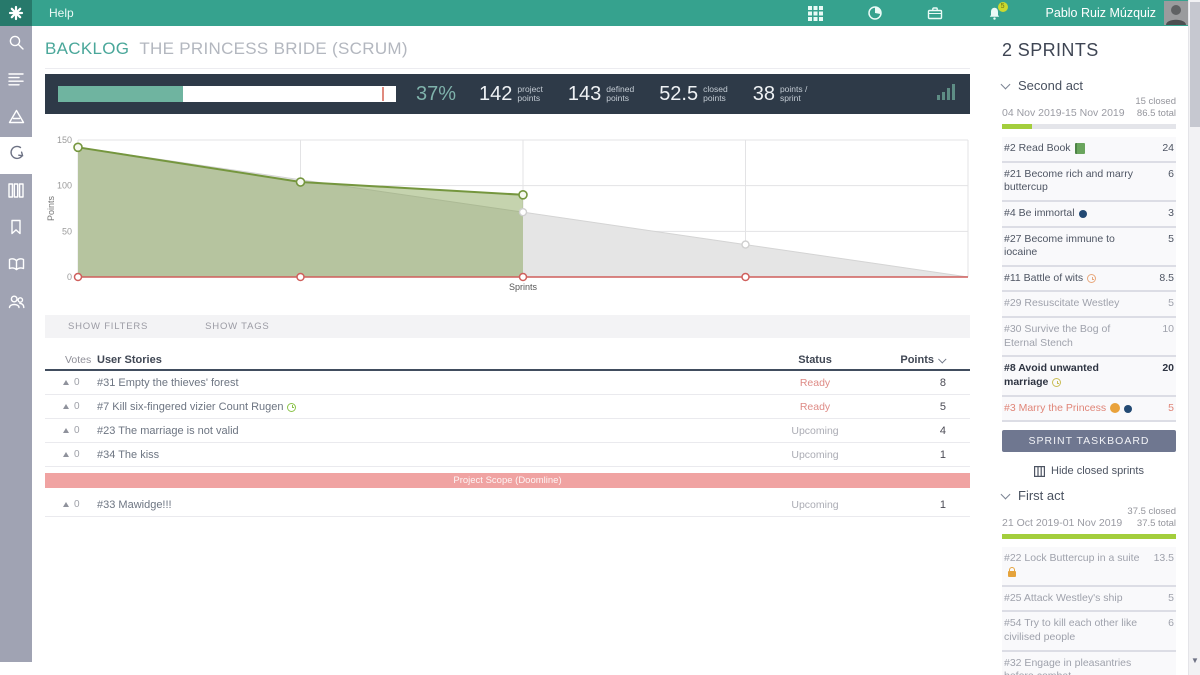  I want to click on sprint-dates: 04 Nov 2019-15 Nov 2019, so click(1063, 113).